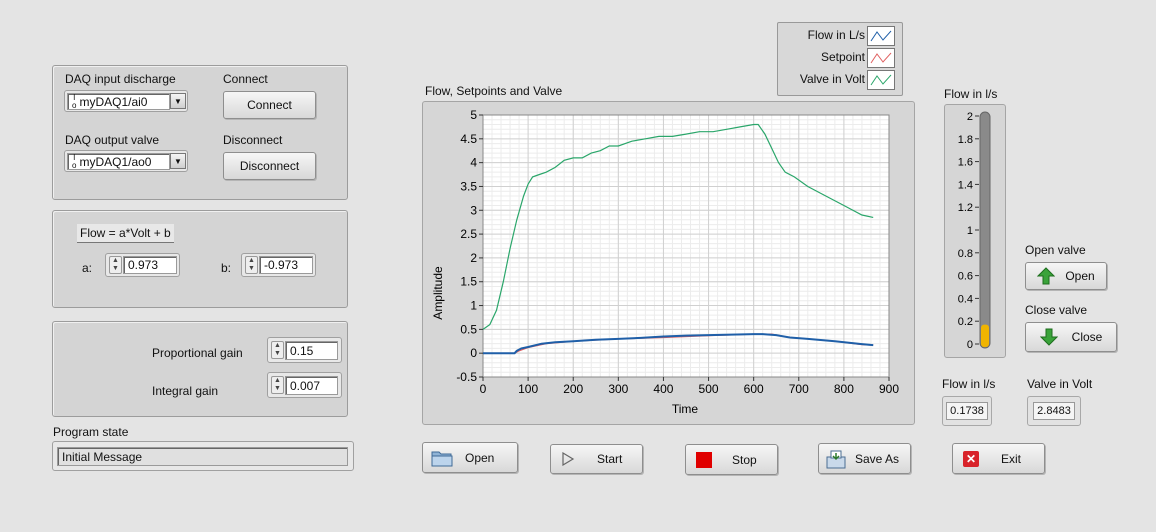  Describe the element at coordinates (468, 139) in the screenshot. I see `y-tick-label: 4.5` at that location.